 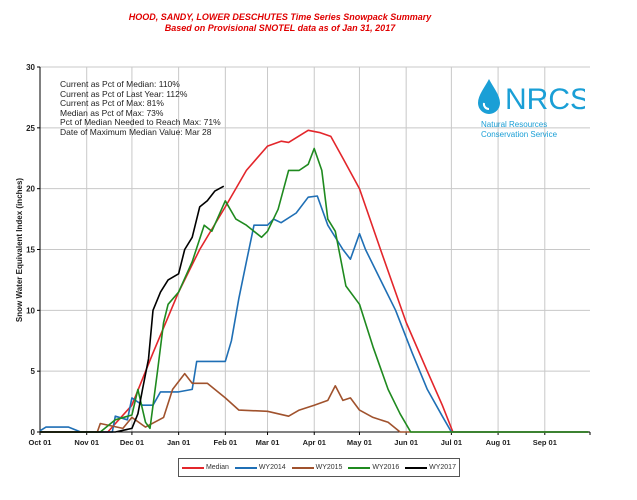 I want to click on legend-label: WY2017, so click(x=442, y=467).